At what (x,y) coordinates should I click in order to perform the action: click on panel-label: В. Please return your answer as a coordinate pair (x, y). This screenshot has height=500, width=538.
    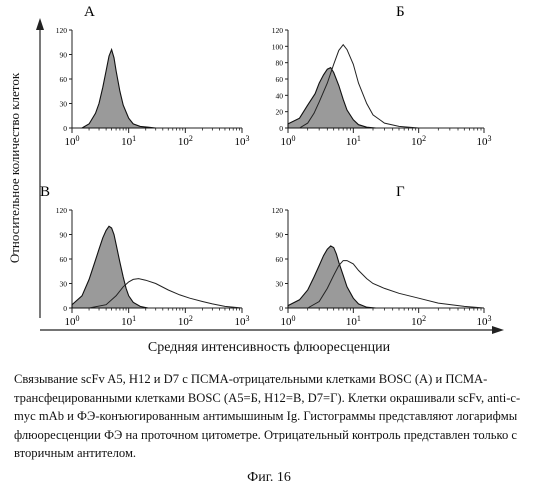
    Looking at the image, I should click on (45, 192).